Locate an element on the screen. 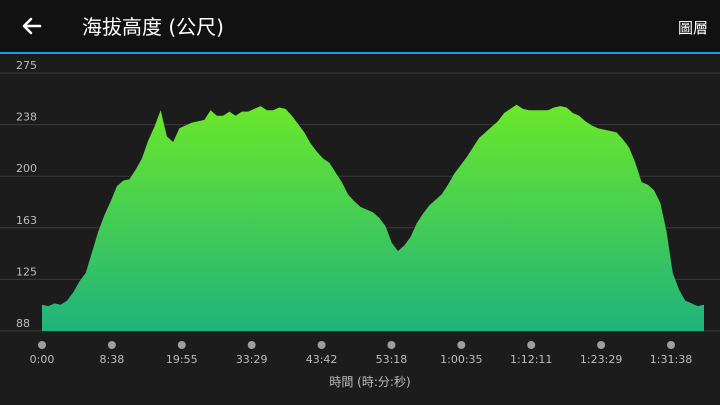 The image size is (720, 405). header-accent-line is located at coordinates (360, 53).